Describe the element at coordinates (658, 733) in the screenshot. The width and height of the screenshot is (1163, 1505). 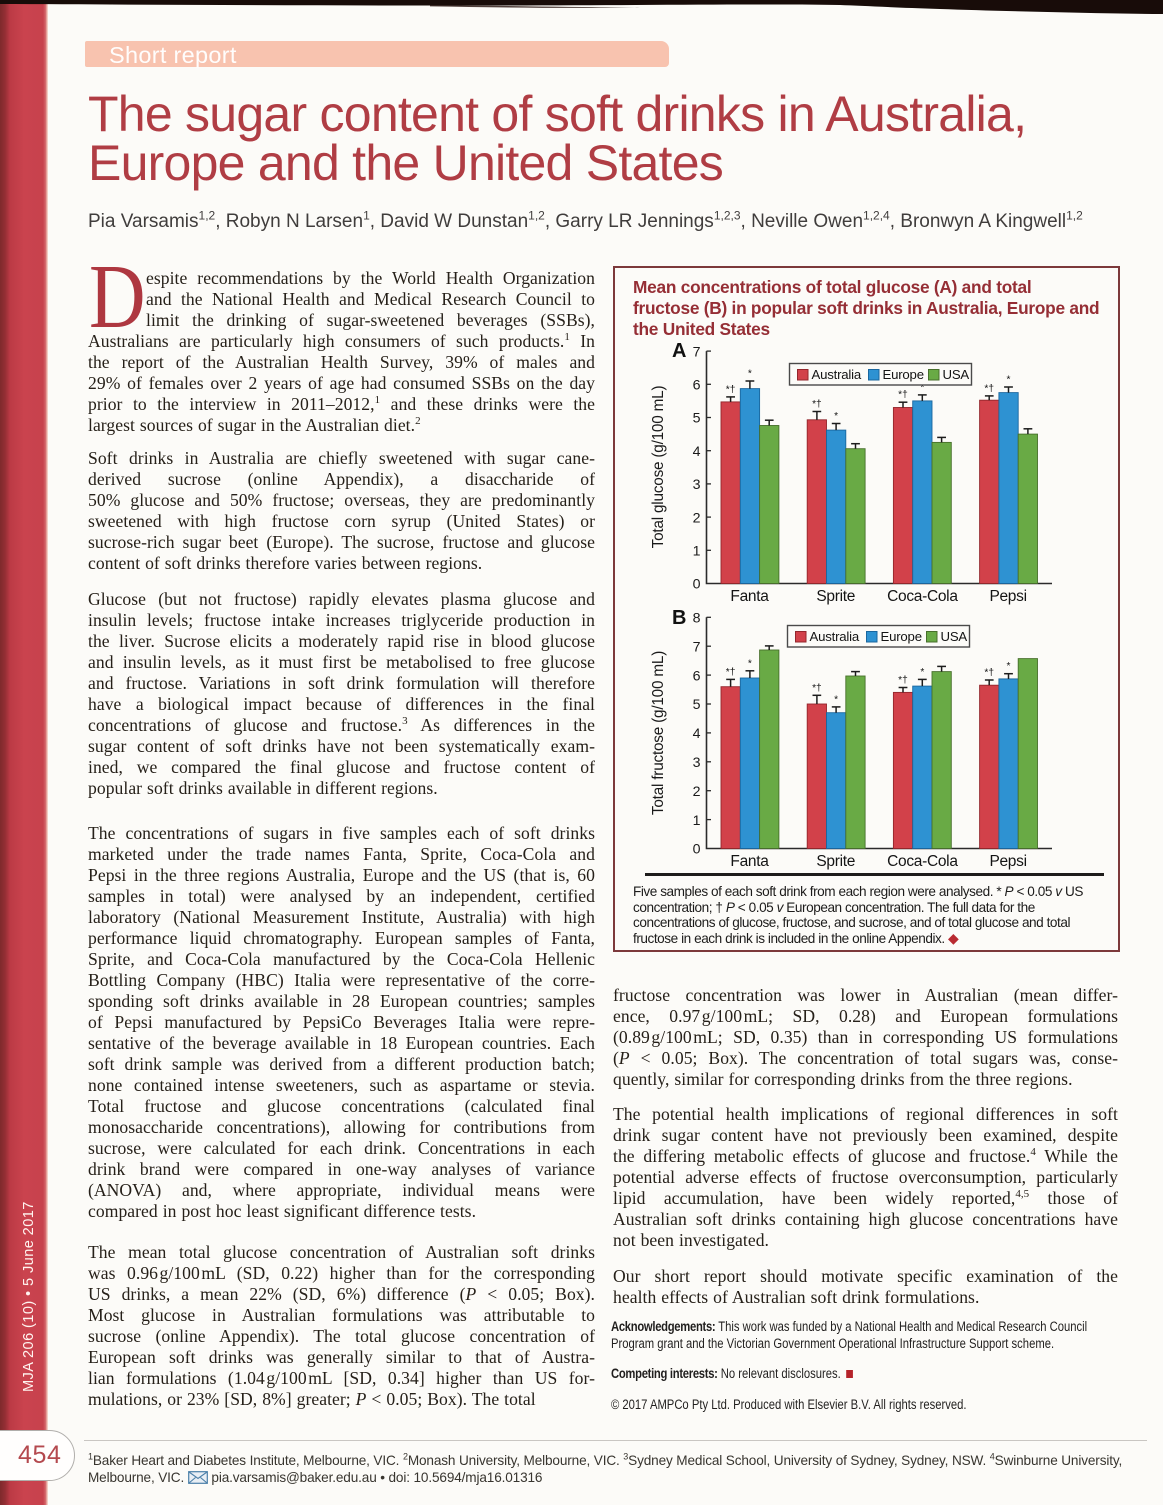
I see `svg-text: Total fructose (g/100 mL)` at that location.